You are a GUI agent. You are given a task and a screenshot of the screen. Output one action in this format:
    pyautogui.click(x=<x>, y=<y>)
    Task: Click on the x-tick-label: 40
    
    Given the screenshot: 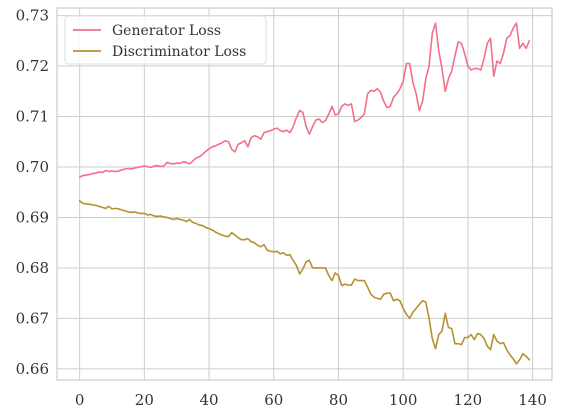 What is the action you would take?
    pyautogui.click(x=209, y=400)
    